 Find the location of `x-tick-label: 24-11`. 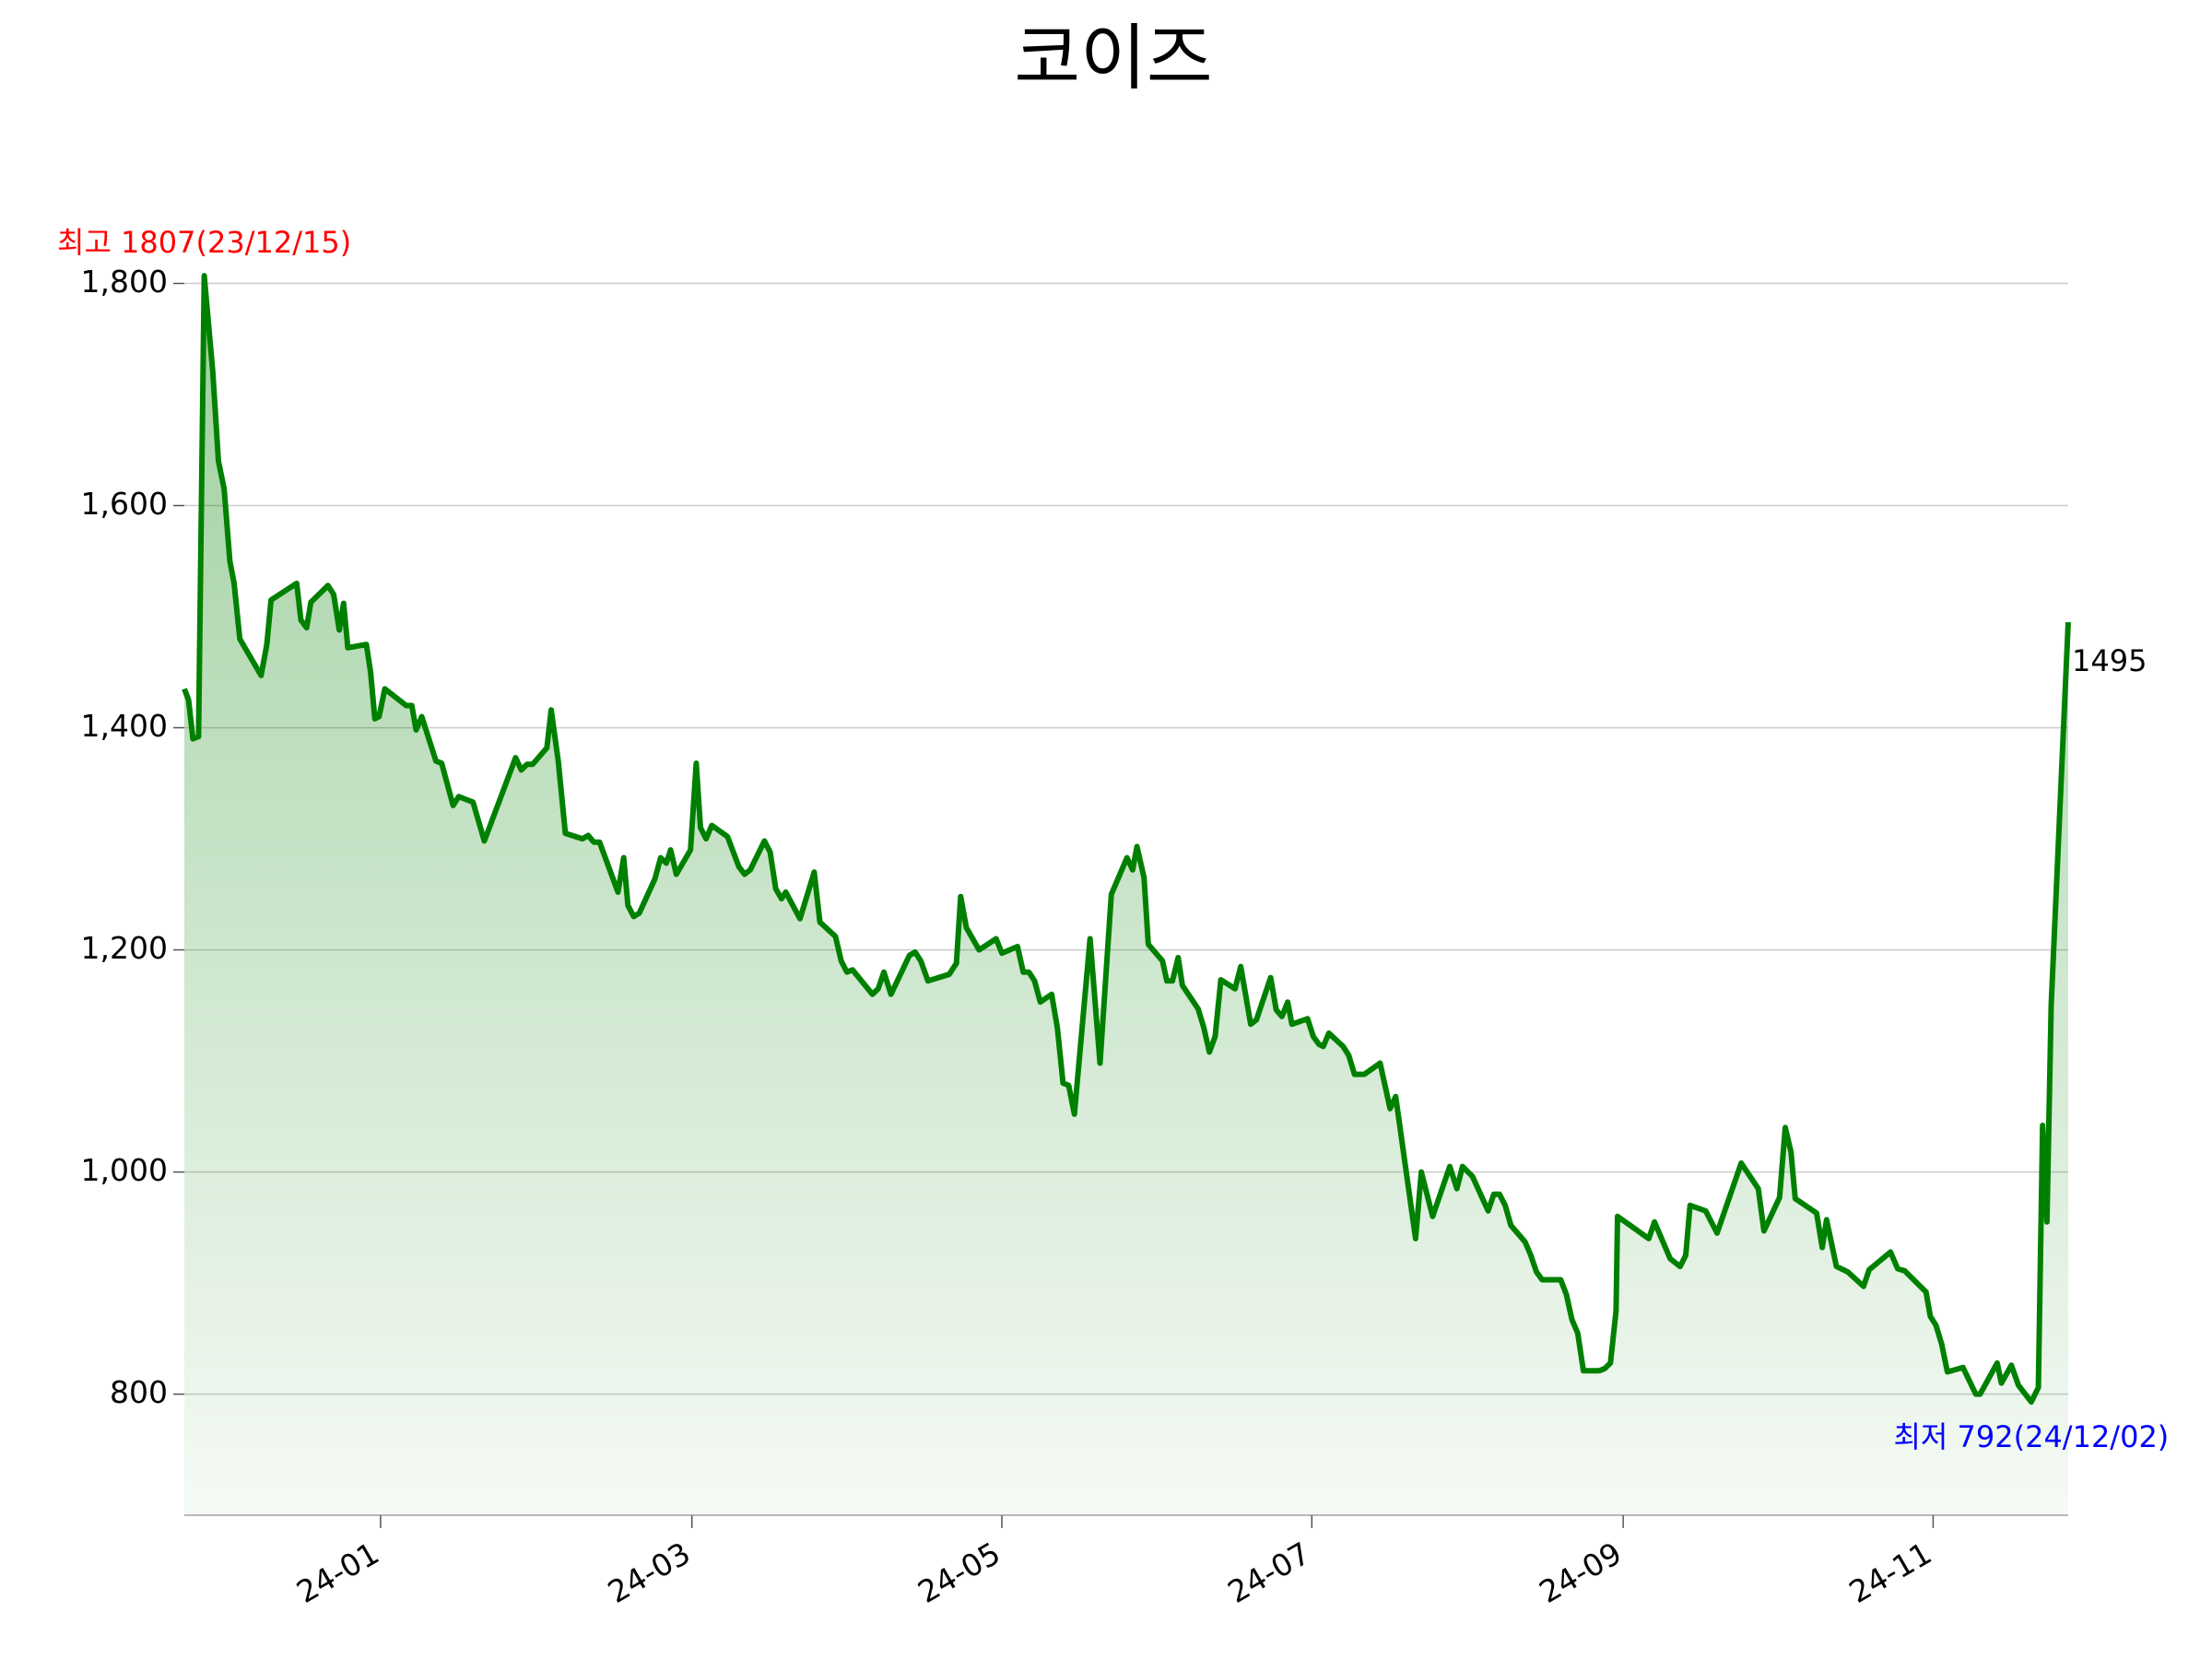

x-tick-label: 24-11 is located at coordinates (1890, 1572).